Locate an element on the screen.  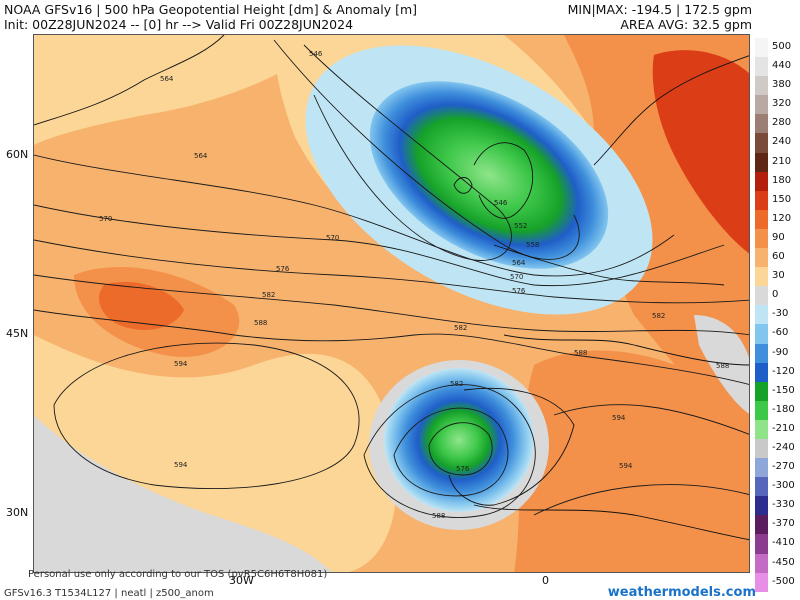
trough-uk is located at coordinates (489, 175).